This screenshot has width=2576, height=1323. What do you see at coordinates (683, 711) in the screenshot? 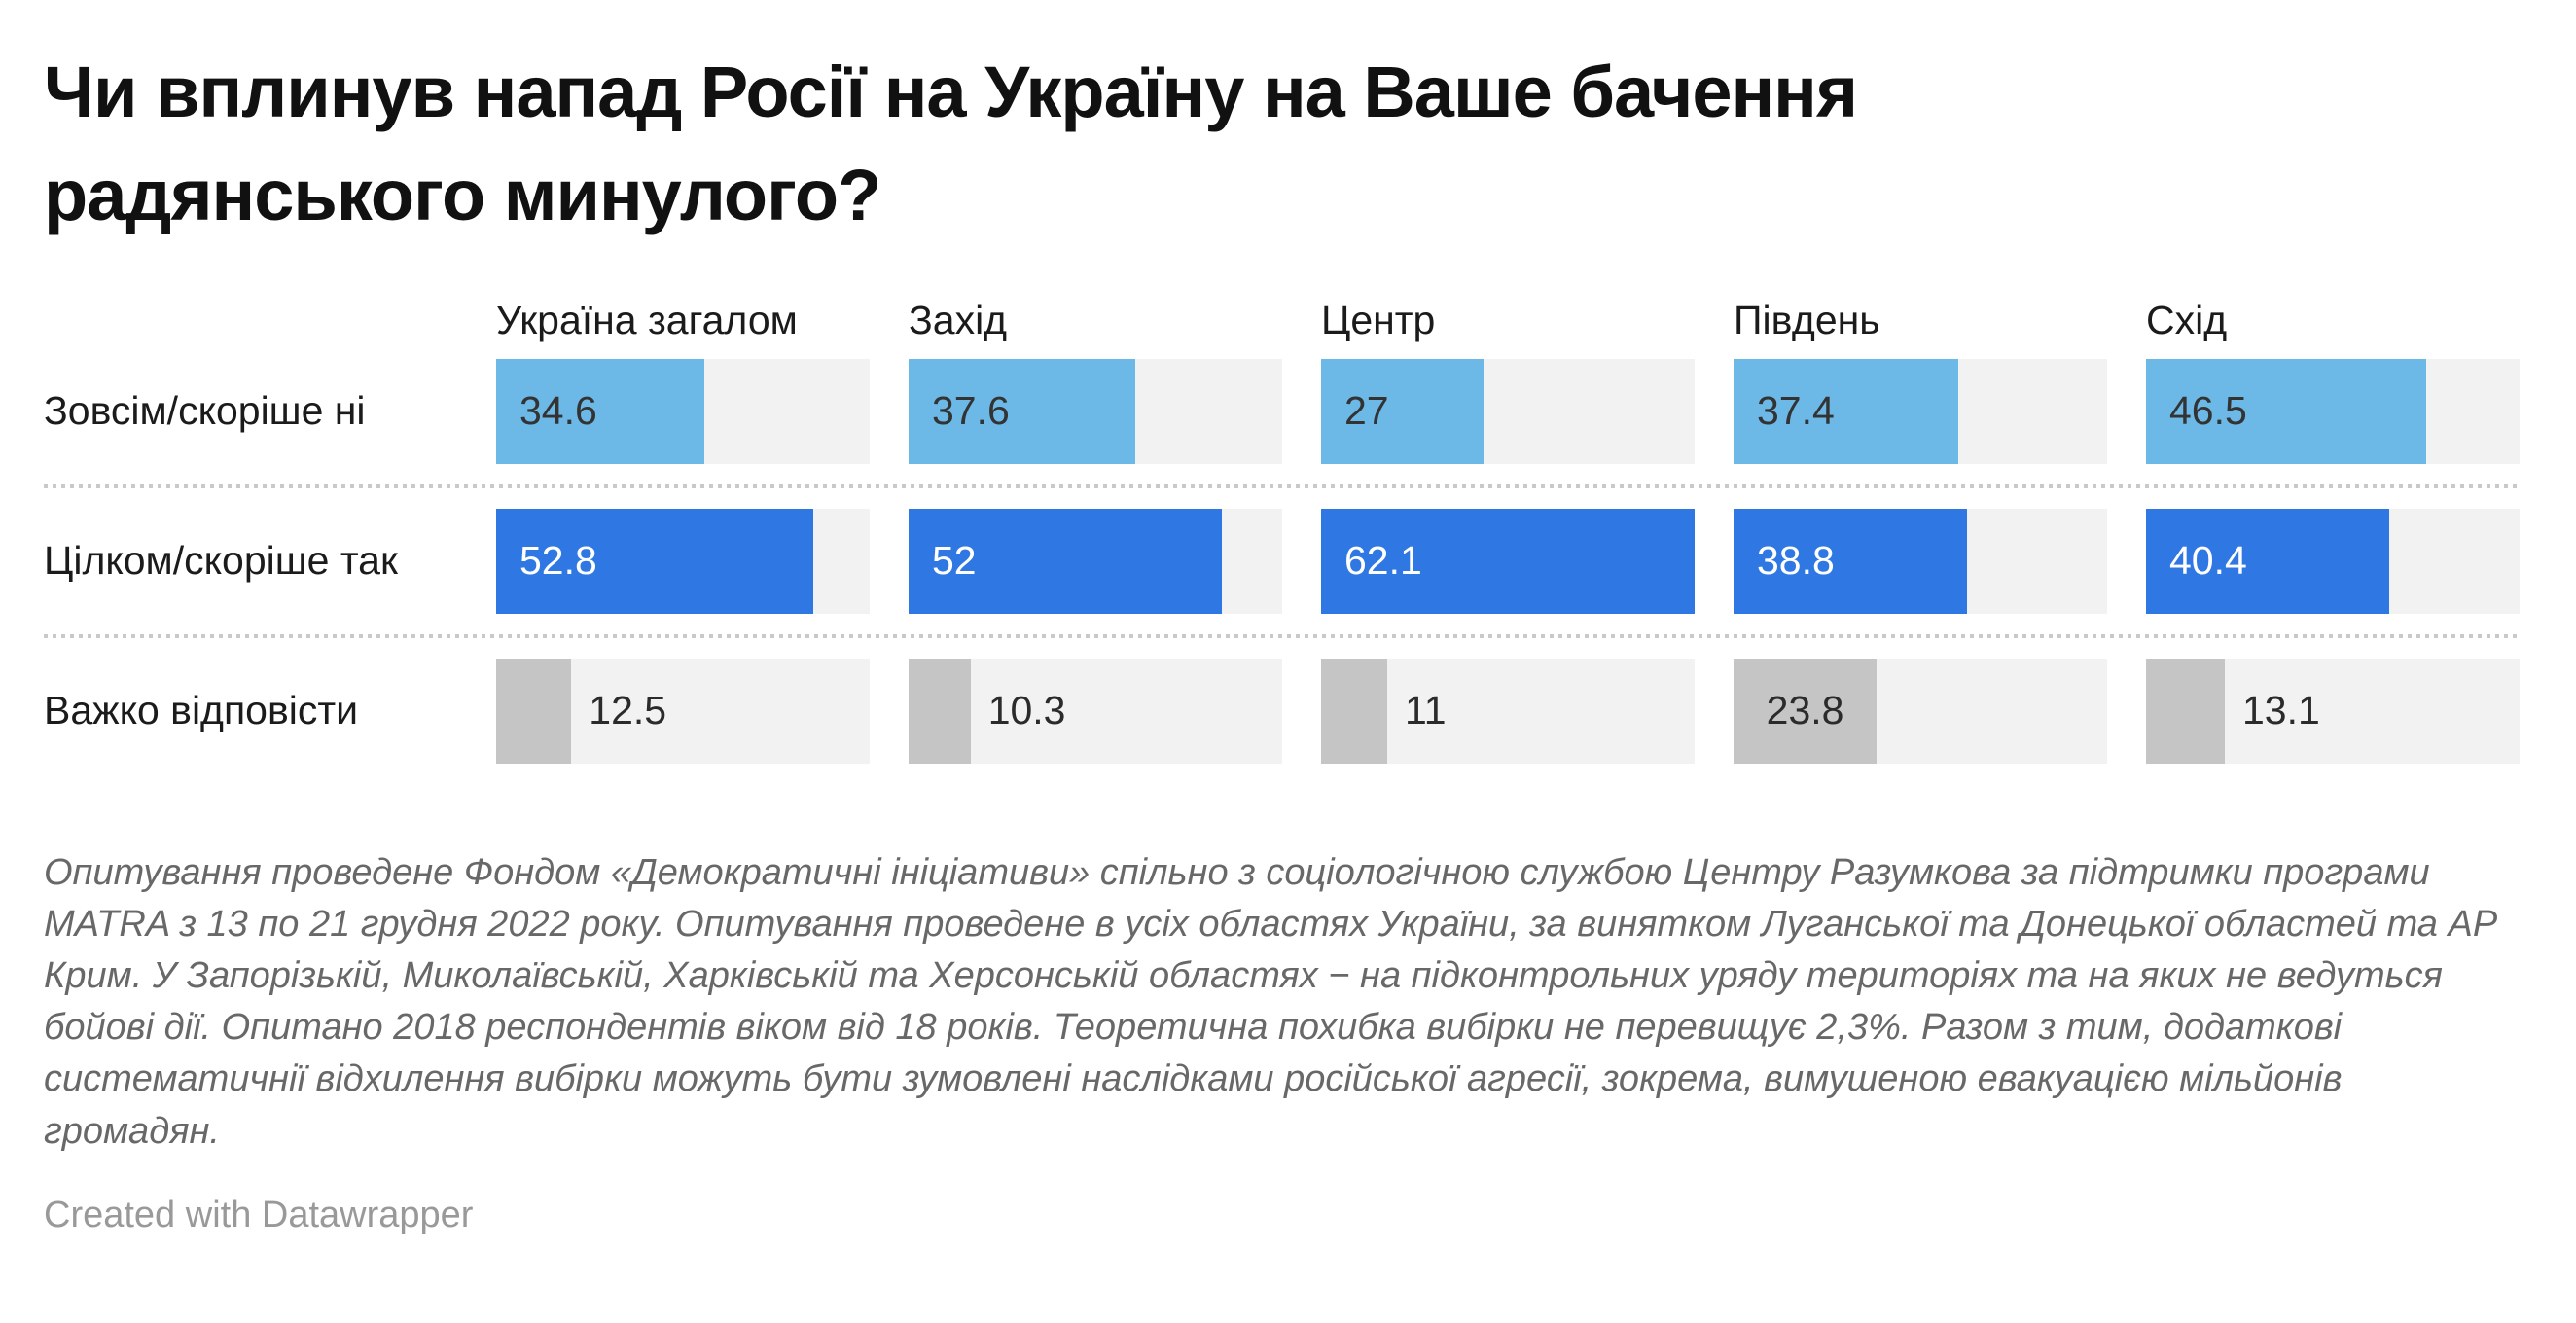
I see `bar-track: 12.5` at bounding box center [683, 711].